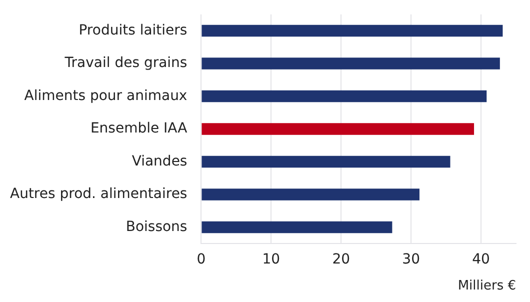 The image size is (530, 302). Describe the element at coordinates (133, 30) in the screenshot. I see `y-tick-label: Produits laitiers` at that location.